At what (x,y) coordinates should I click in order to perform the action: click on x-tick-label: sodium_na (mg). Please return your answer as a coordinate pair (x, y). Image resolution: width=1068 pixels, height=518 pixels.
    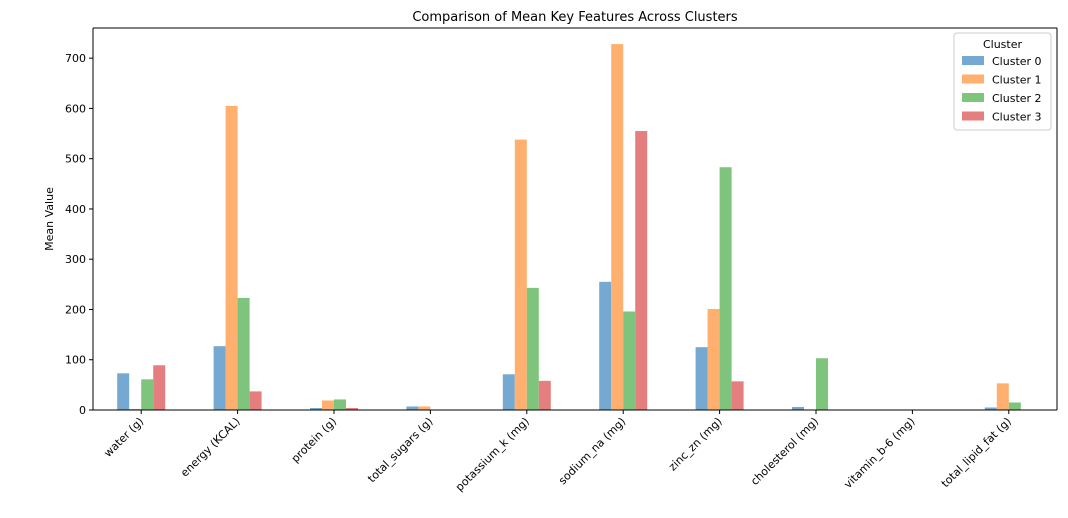
    Looking at the image, I should click on (592, 451).